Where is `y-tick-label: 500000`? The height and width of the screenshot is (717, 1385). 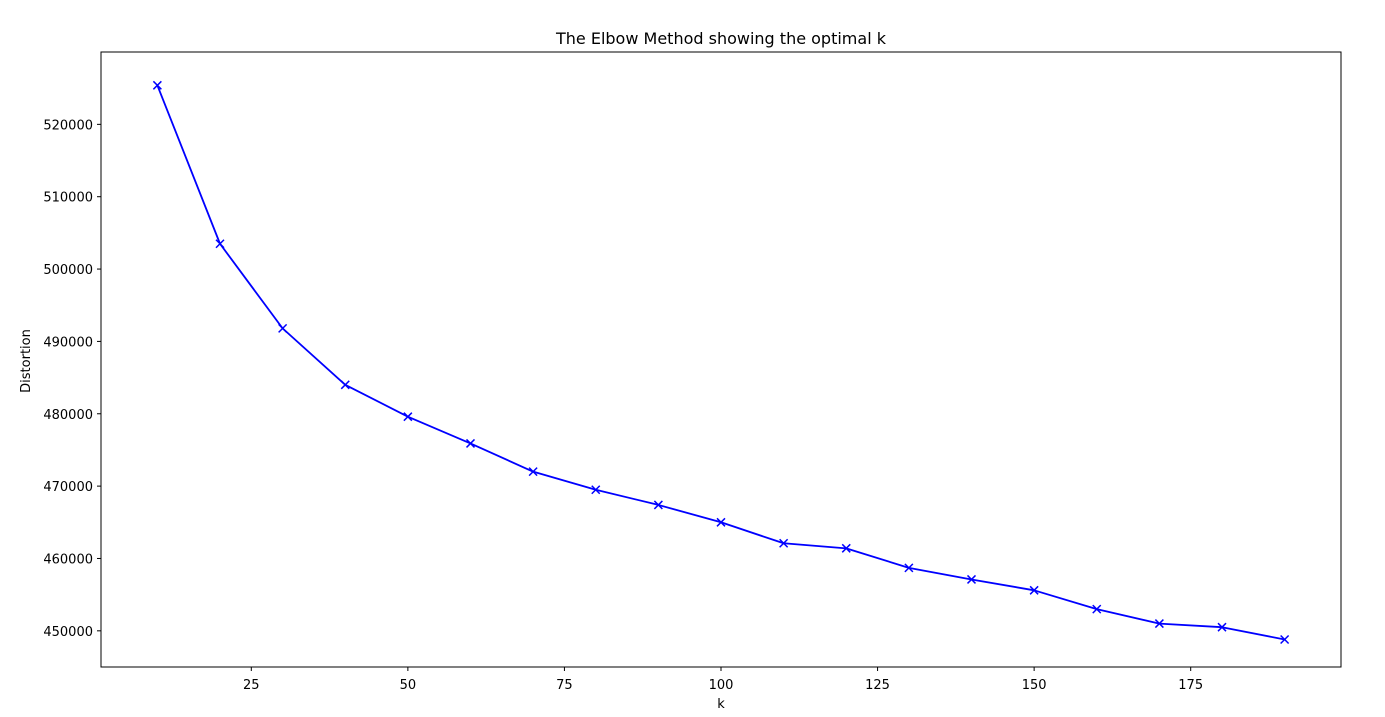 y-tick-label: 500000 is located at coordinates (68, 270).